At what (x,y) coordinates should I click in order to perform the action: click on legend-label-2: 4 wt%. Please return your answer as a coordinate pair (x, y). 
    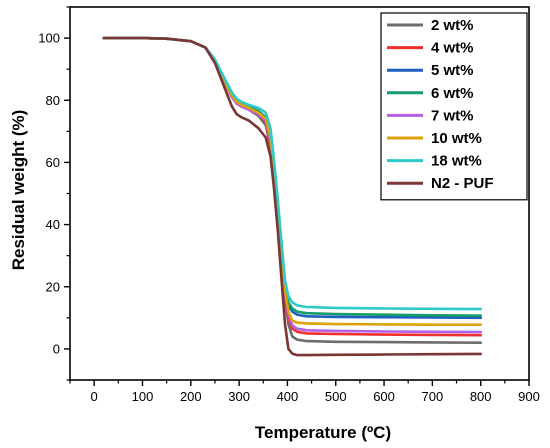
    Looking at the image, I should click on (452, 48).